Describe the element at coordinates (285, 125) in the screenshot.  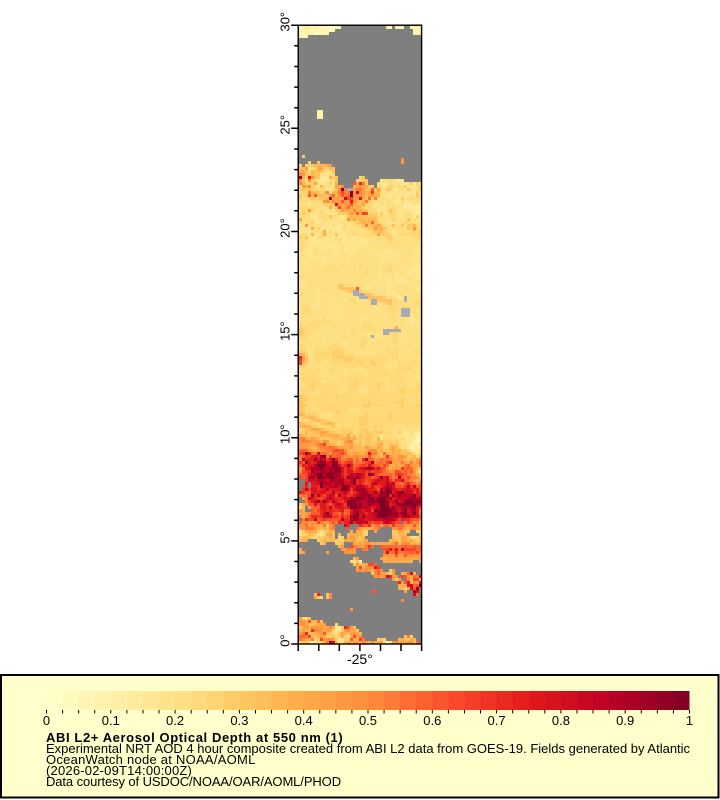
I see `svg-text: 25°` at that location.